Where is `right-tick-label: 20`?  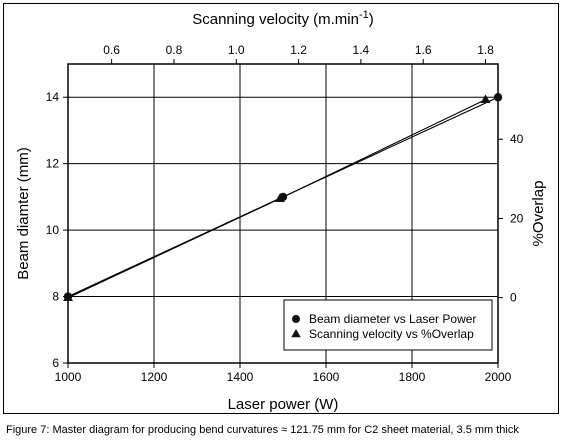 right-tick-label: 20 is located at coordinates (517, 218).